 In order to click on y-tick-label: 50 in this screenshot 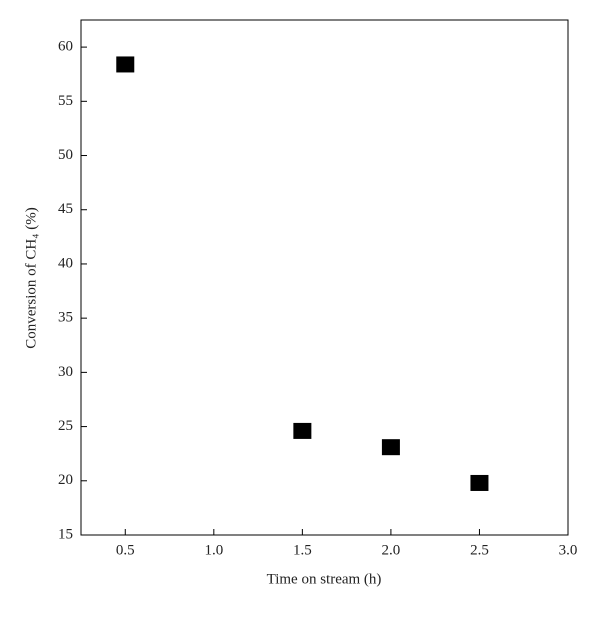, I will do `click(65, 155)`.